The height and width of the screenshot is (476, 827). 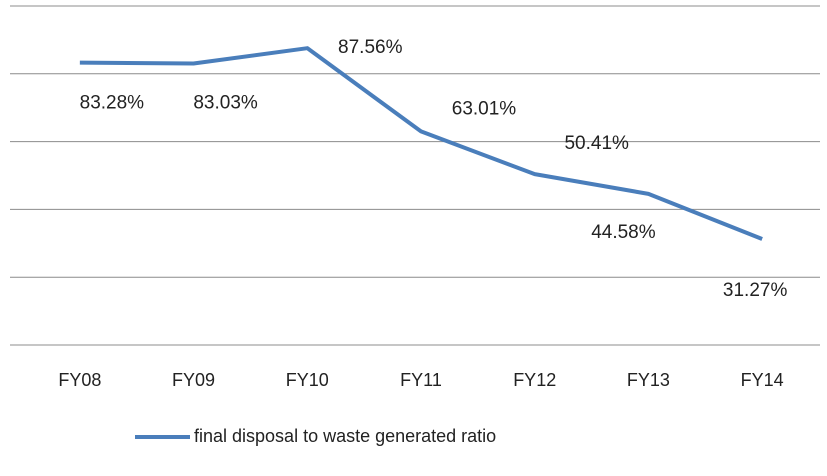 I want to click on data-label: 31.27%, so click(x=755, y=290).